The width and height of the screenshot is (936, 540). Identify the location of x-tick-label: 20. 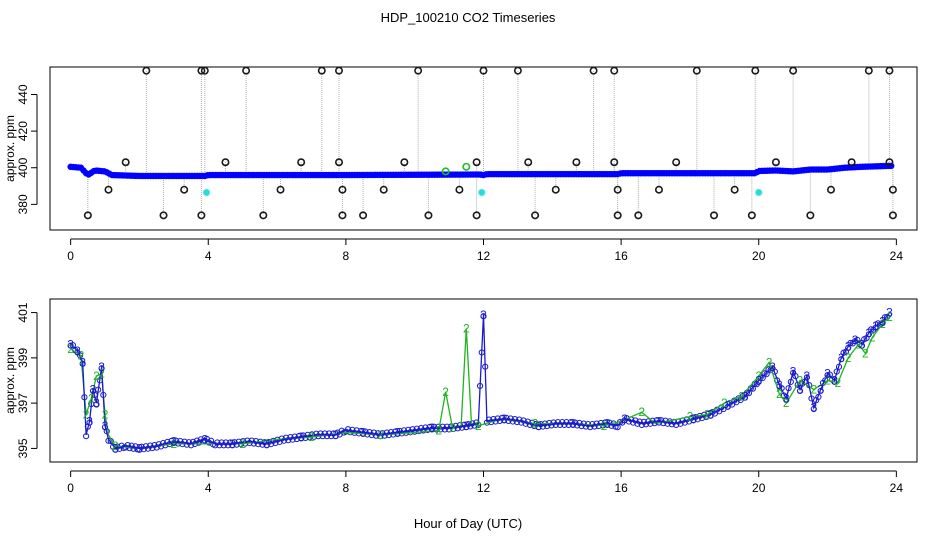
(759, 256).